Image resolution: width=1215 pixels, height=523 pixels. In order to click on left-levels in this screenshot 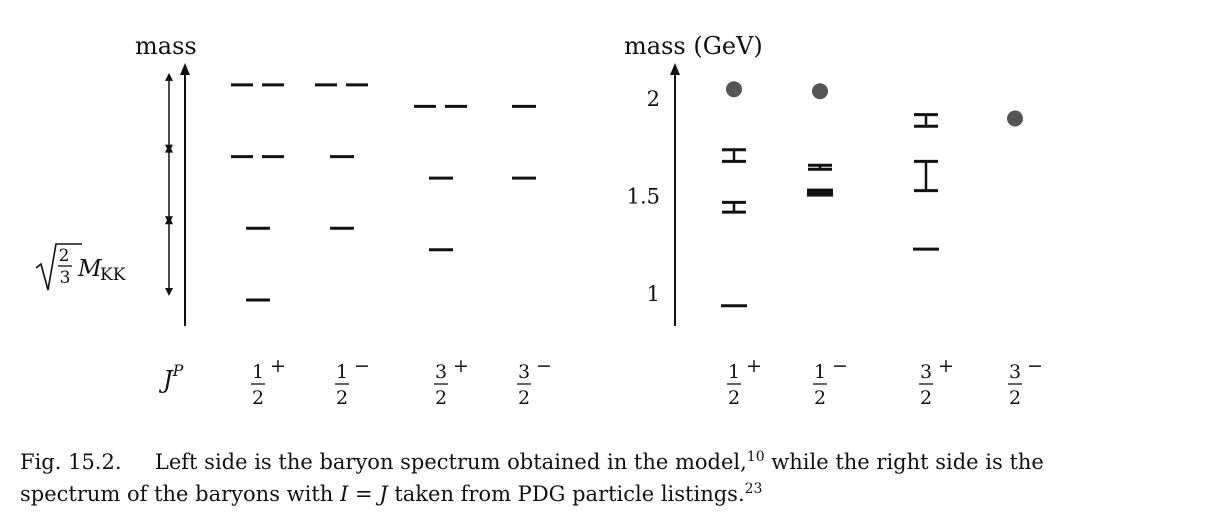, I will do `click(383, 192)`.